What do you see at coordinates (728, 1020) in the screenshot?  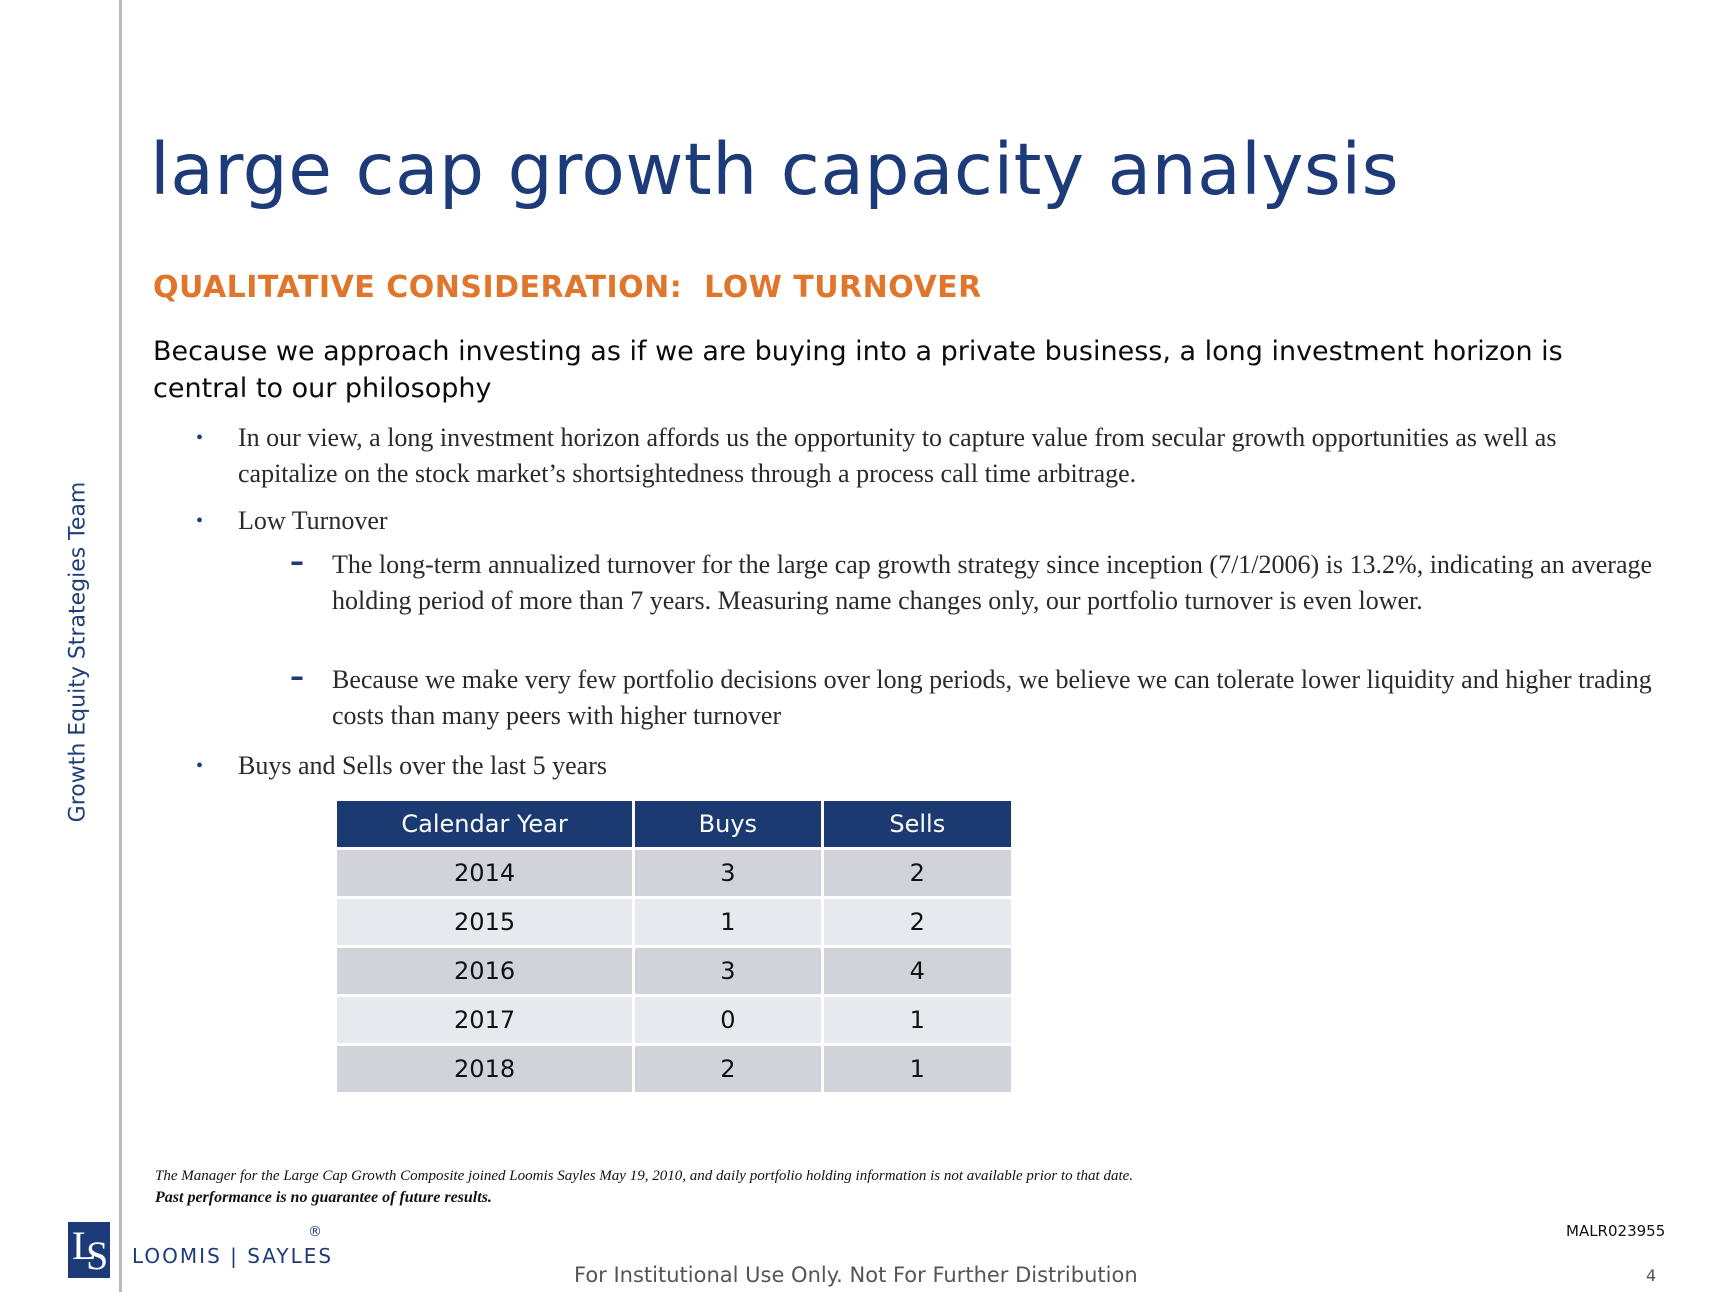 I see `cell-buys: 0` at bounding box center [728, 1020].